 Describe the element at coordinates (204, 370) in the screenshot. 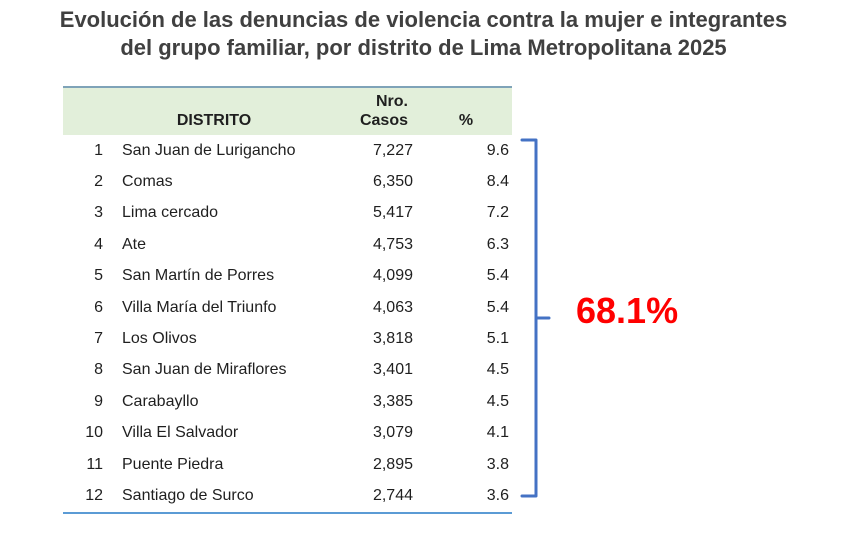

I see `row-district: San Juan de Miraflores` at that location.